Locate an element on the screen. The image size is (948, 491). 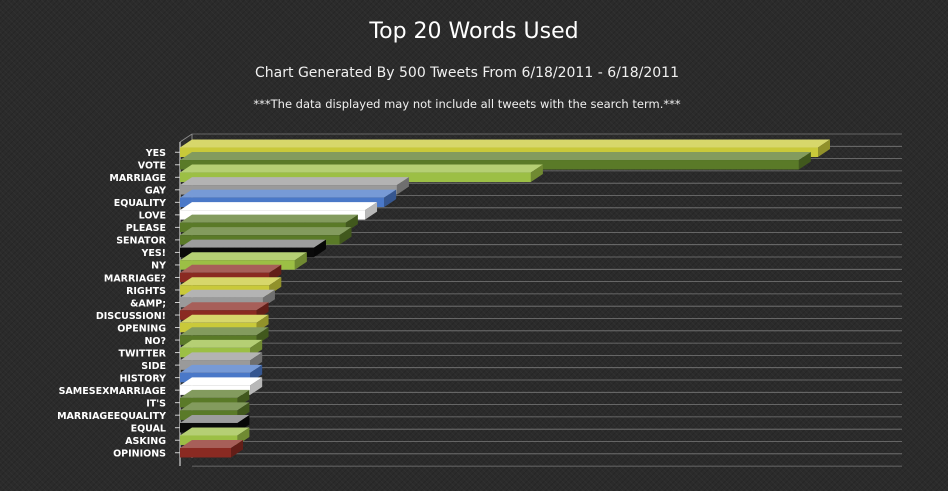
category-label: EQUAL is located at coordinates (148, 429).